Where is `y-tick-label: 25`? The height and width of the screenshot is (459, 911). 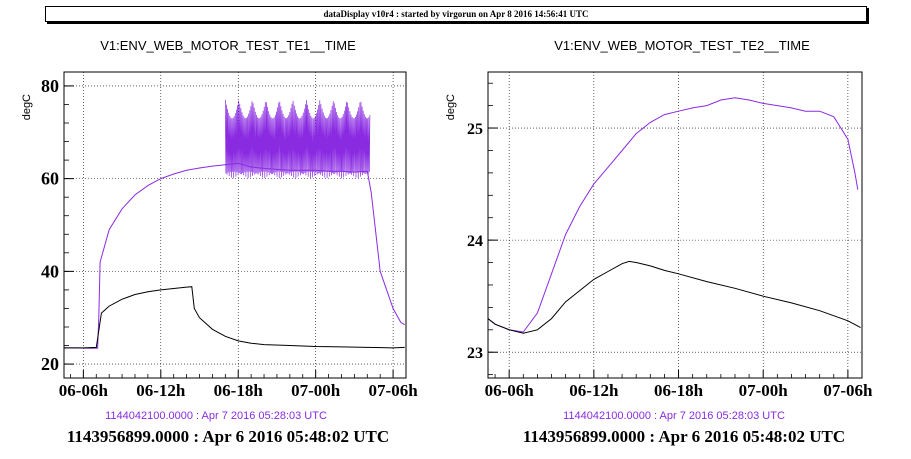
y-tick-label: 25 is located at coordinates (475, 129).